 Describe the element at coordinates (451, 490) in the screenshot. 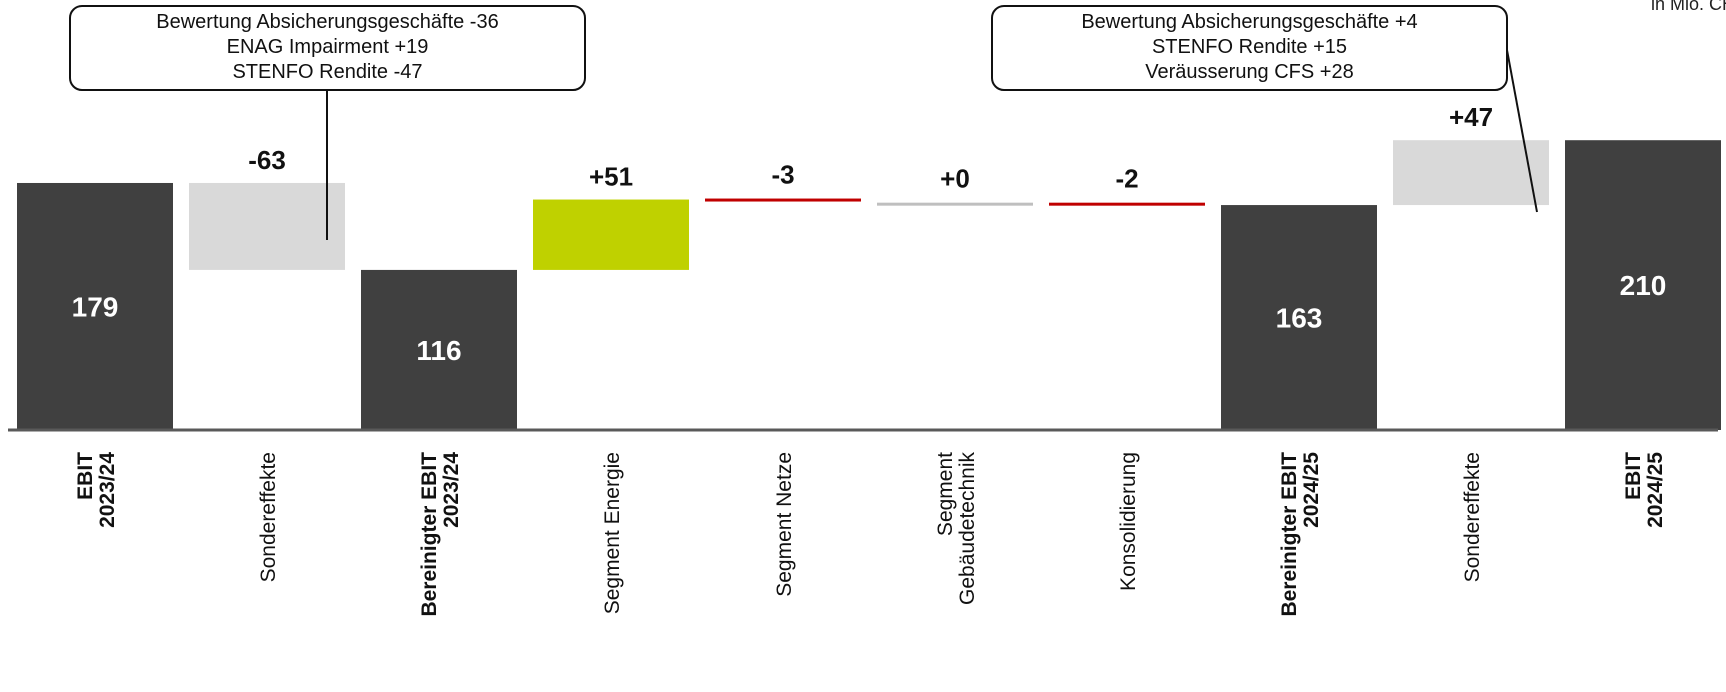

I see `x-tick-label-3-line-2: 2023/24` at that location.